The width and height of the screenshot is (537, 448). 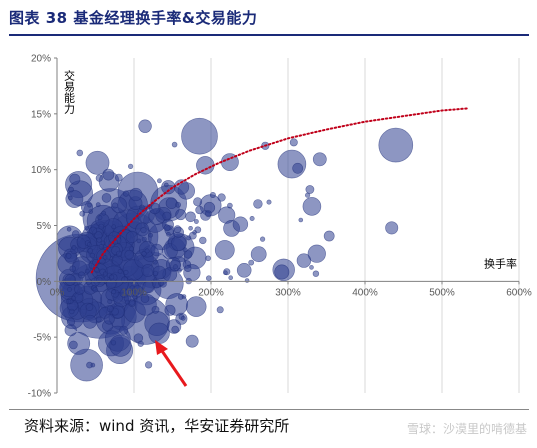 What do you see at coordinates (69, 91) in the screenshot?
I see `y-axis-label: 交易能力` at bounding box center [69, 91].